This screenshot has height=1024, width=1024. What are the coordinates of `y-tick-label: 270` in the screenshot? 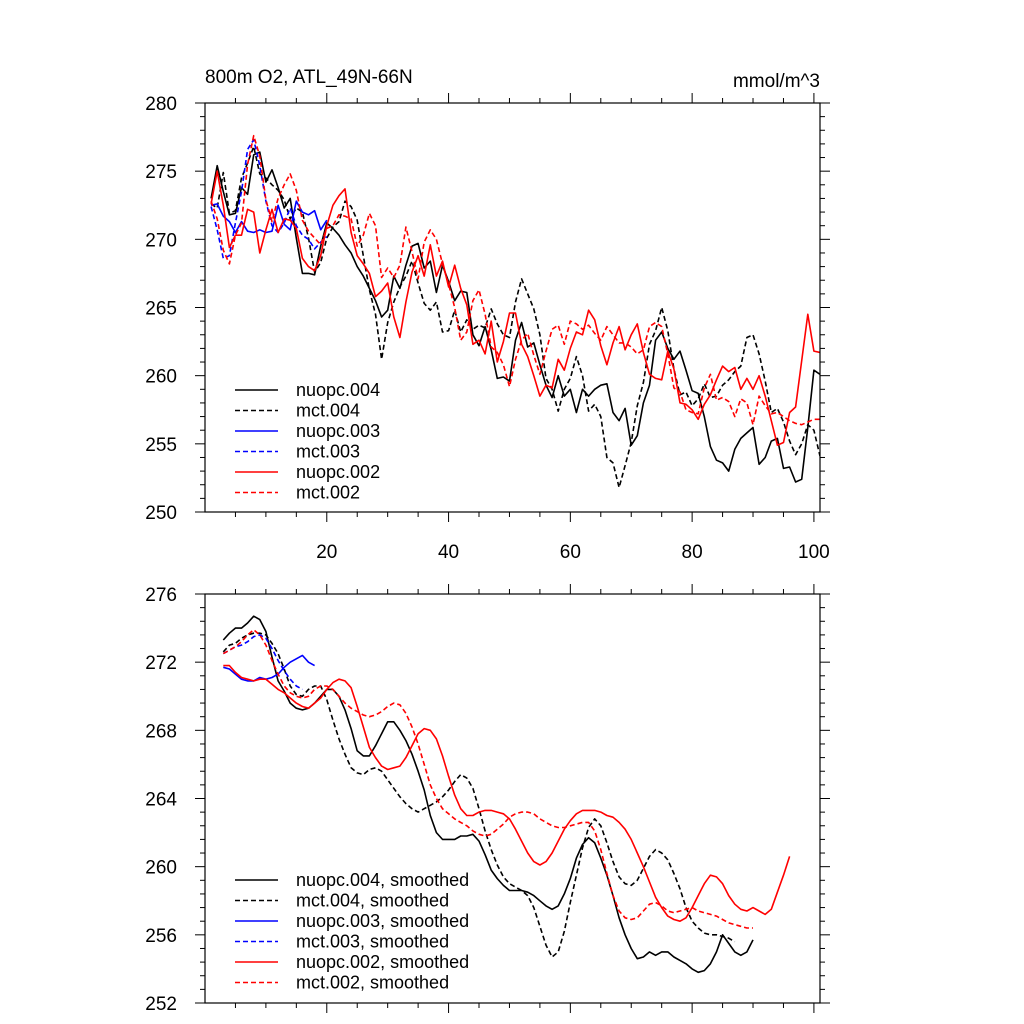 It's located at (161, 240).